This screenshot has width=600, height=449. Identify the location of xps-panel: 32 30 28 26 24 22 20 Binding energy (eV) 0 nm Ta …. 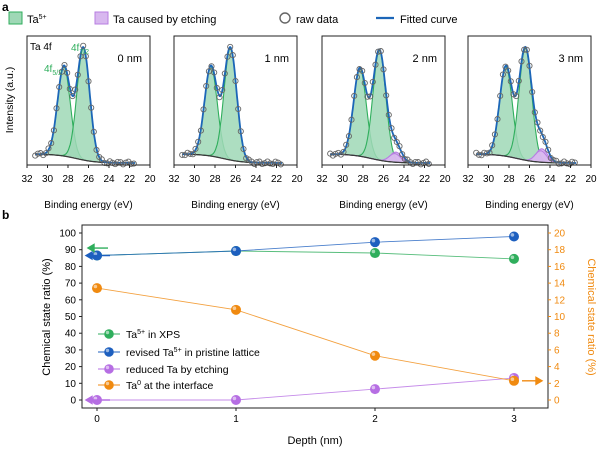
(88, 123).